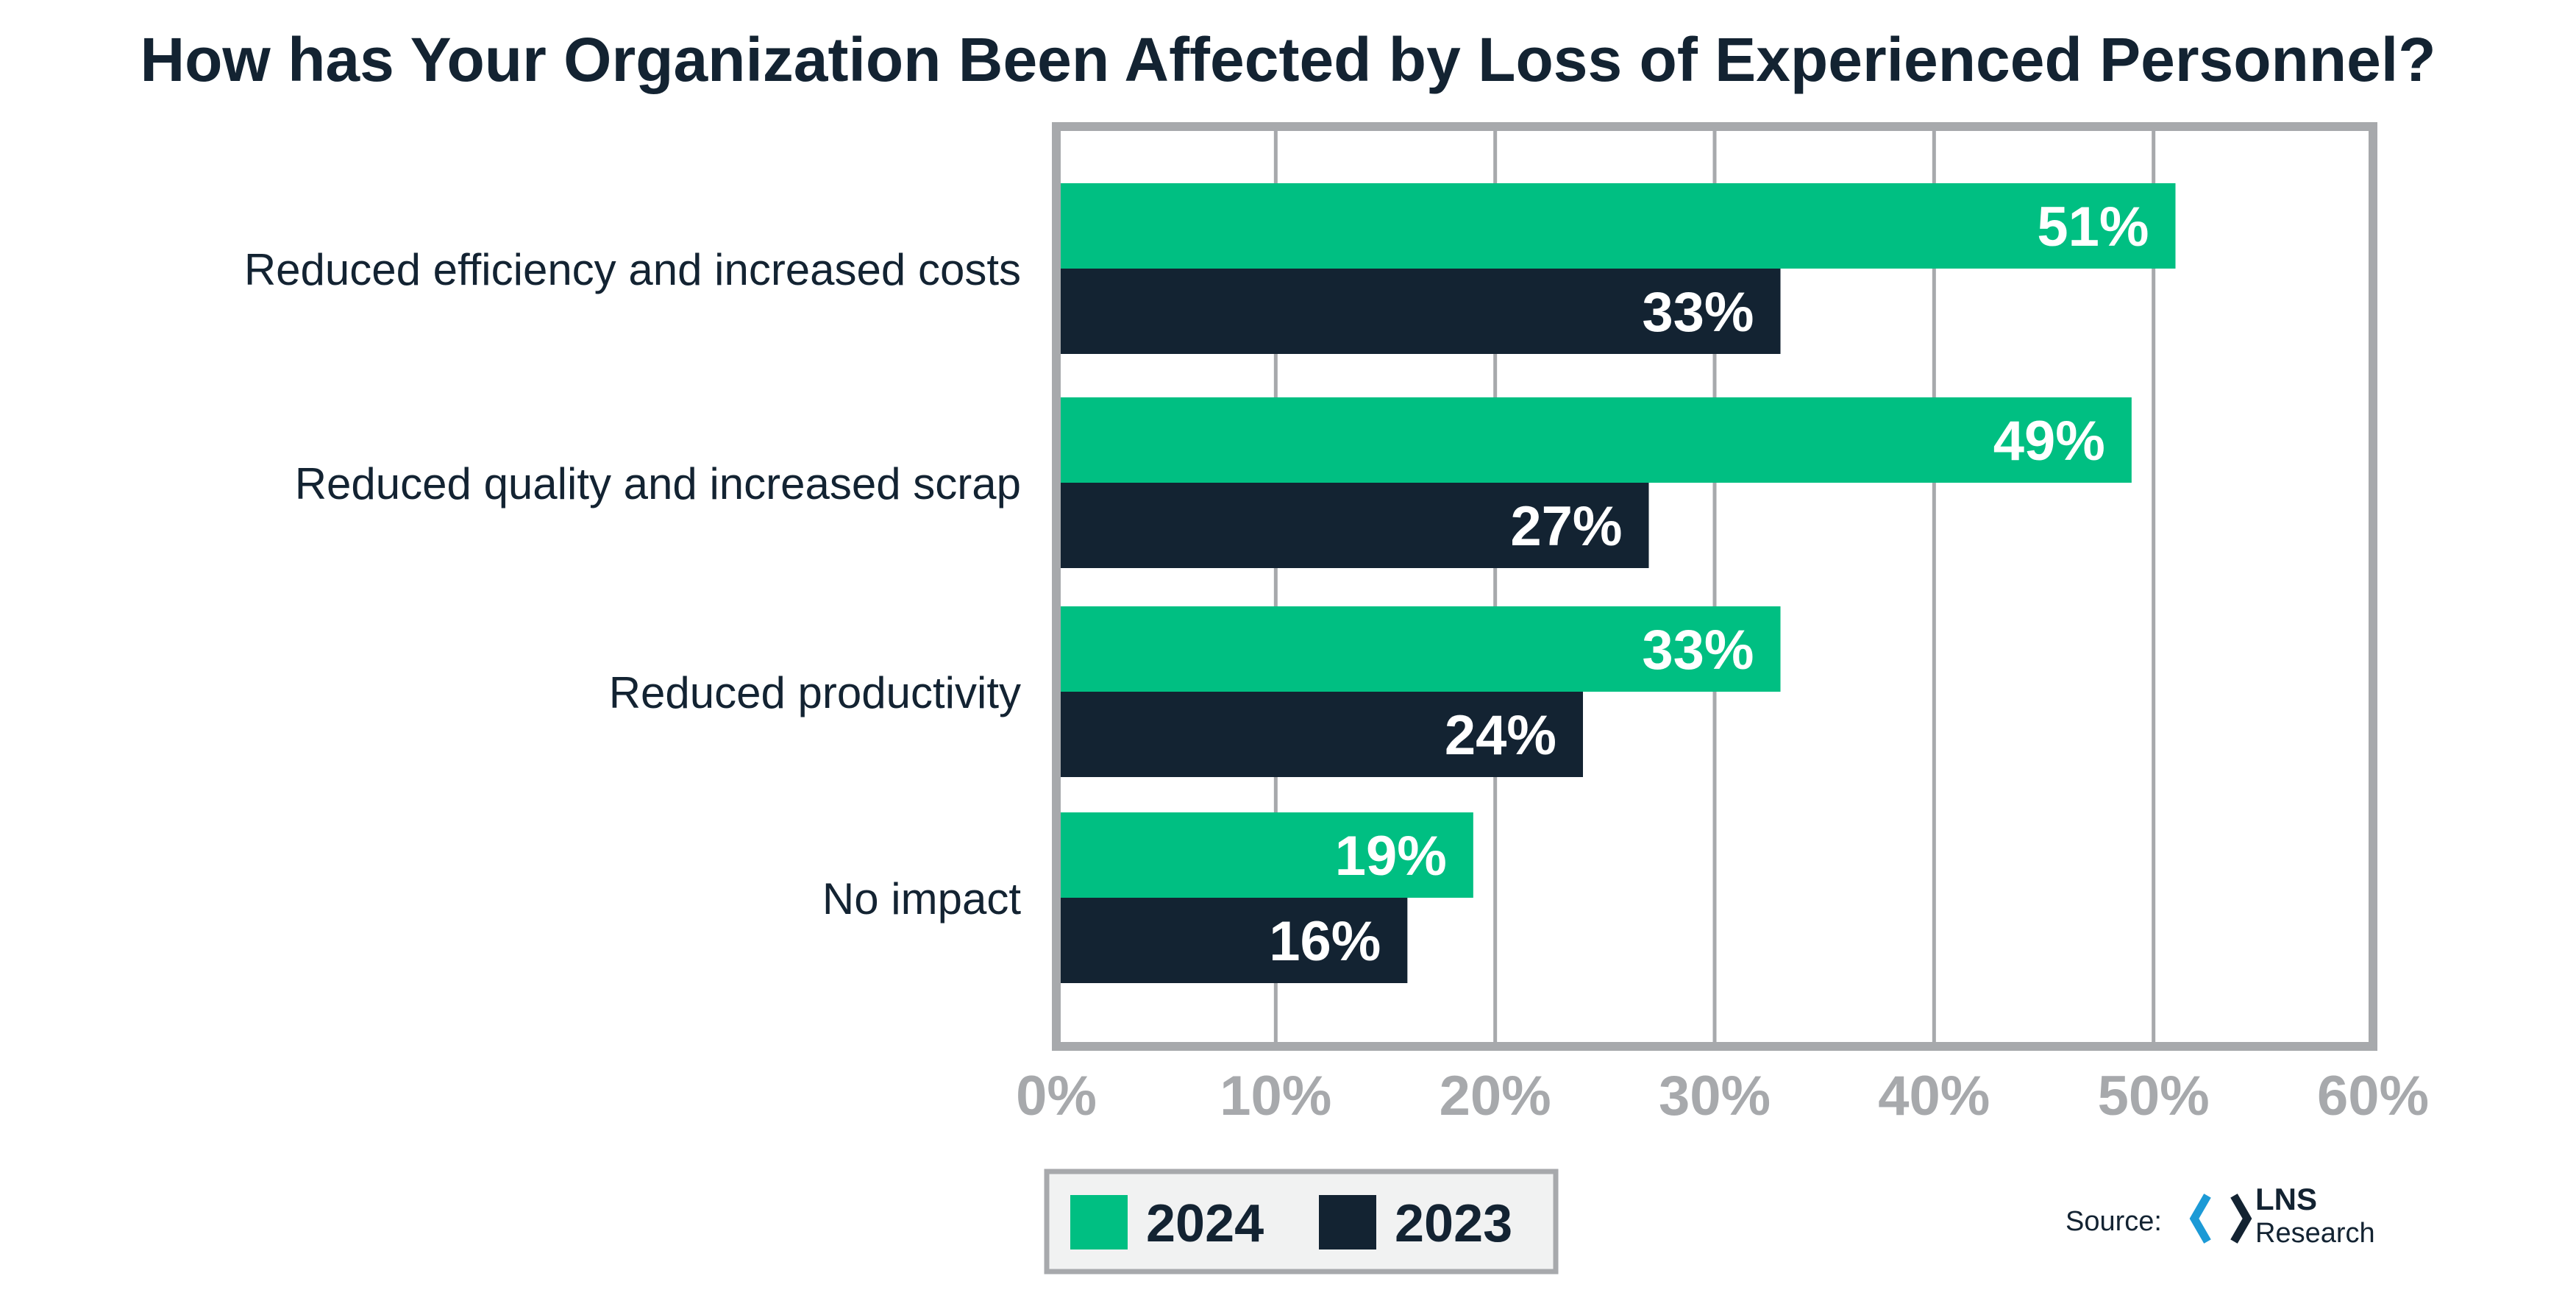  What do you see at coordinates (1301, 1222) in the screenshot?
I see `legend-box` at bounding box center [1301, 1222].